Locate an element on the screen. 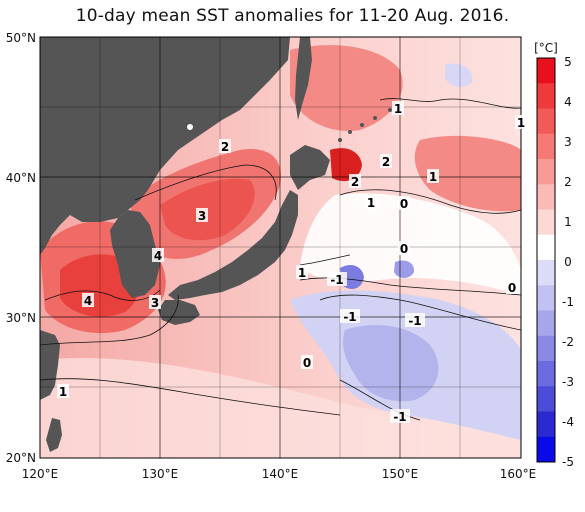 This screenshot has height=512, width=585. lat-tick-label: 20°N is located at coordinates (21, 458).